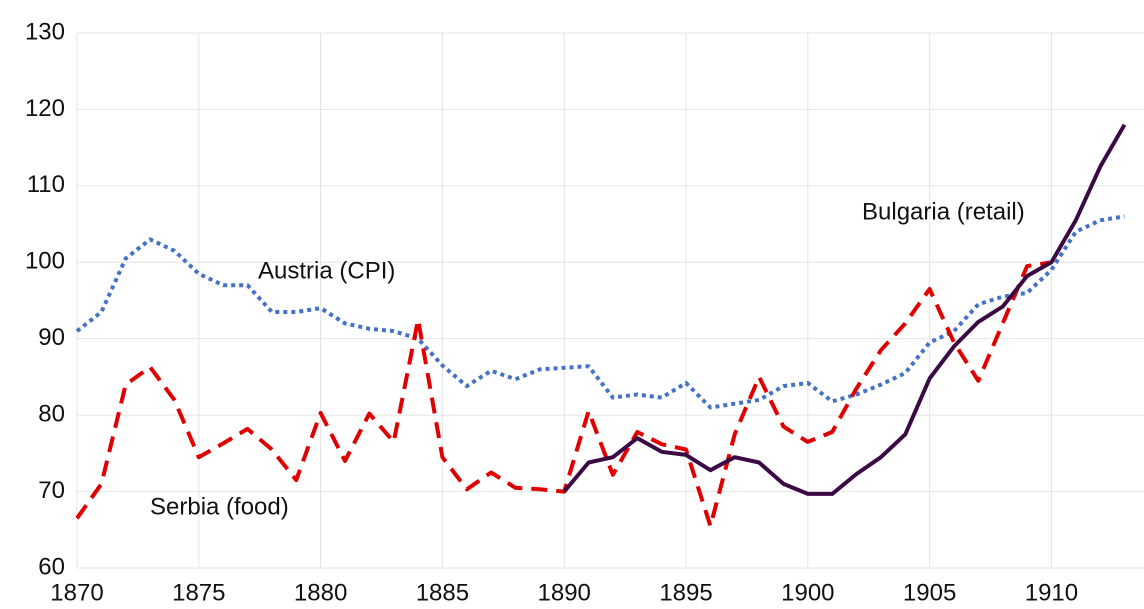  I want to click on x-tick-label: 1870, so click(76, 592).